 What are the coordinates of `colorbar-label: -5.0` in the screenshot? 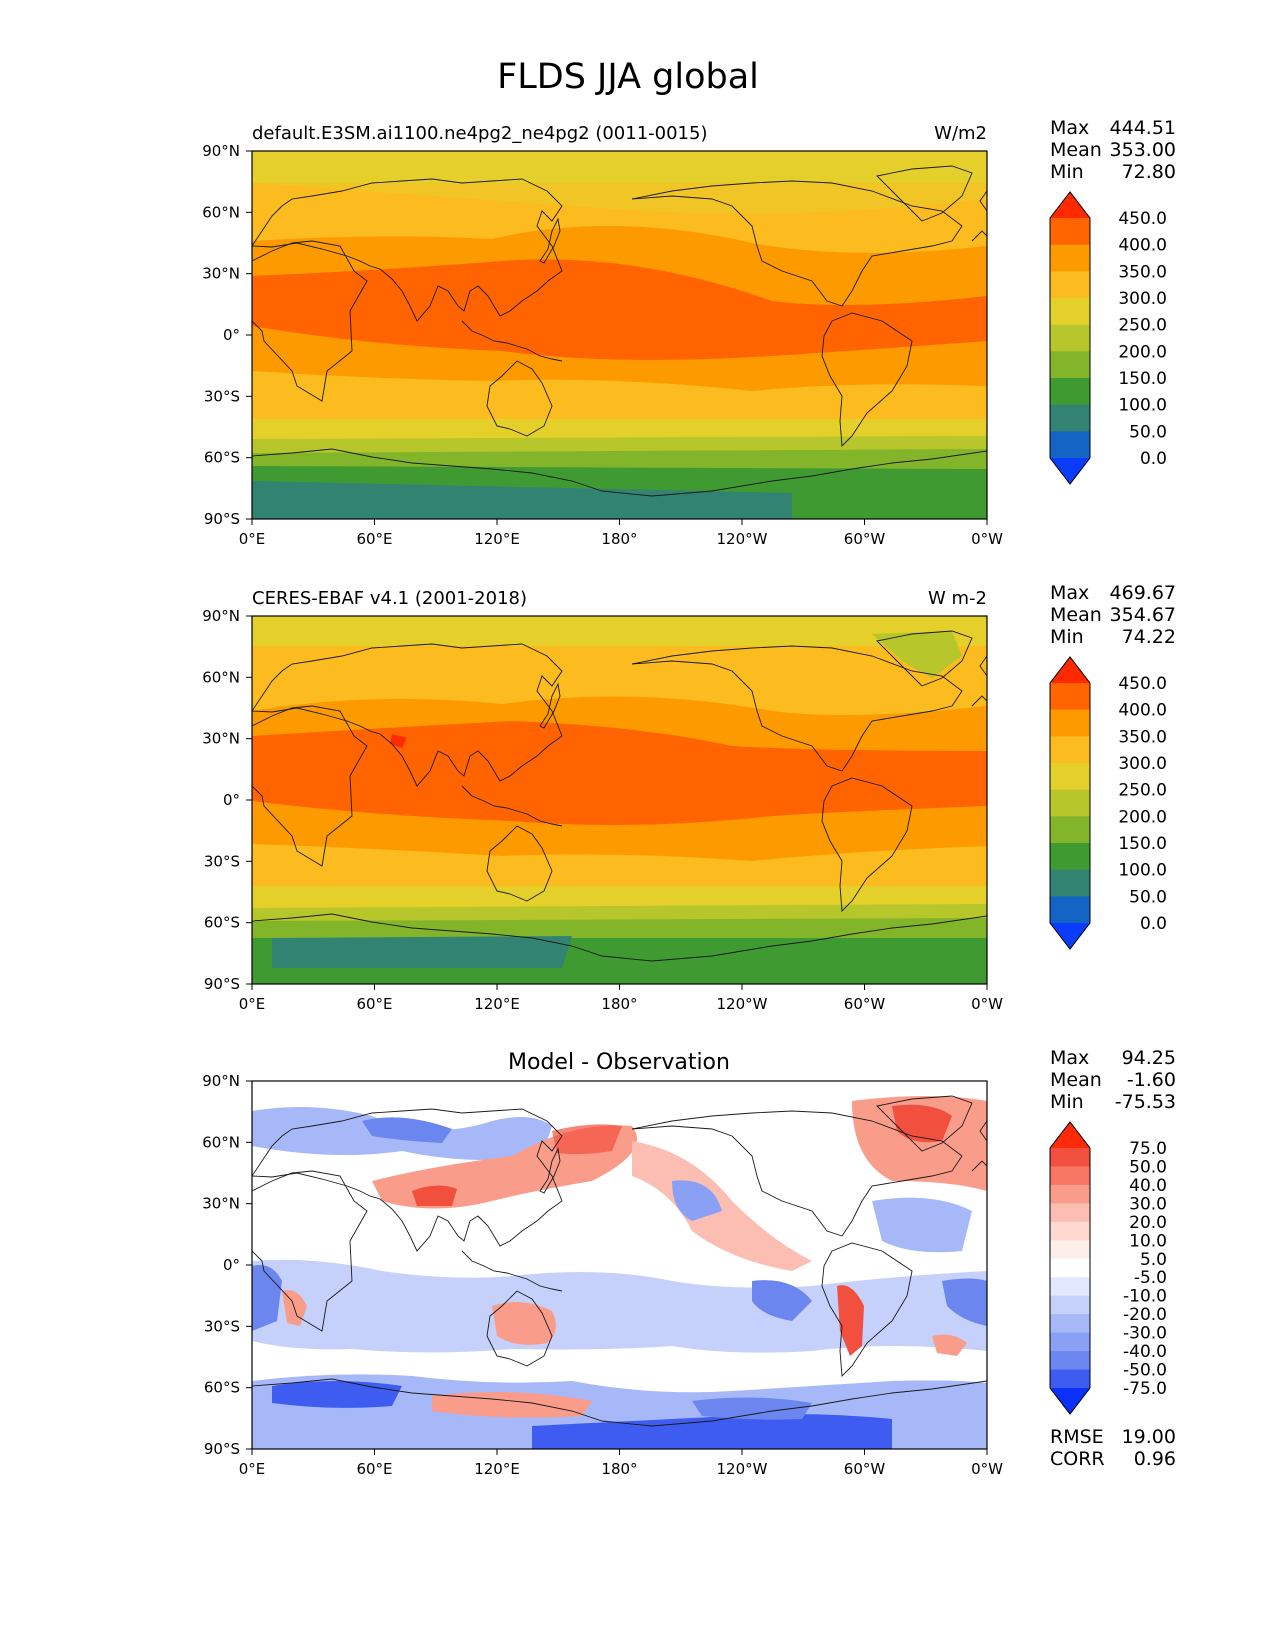 It's located at (1150, 1278).